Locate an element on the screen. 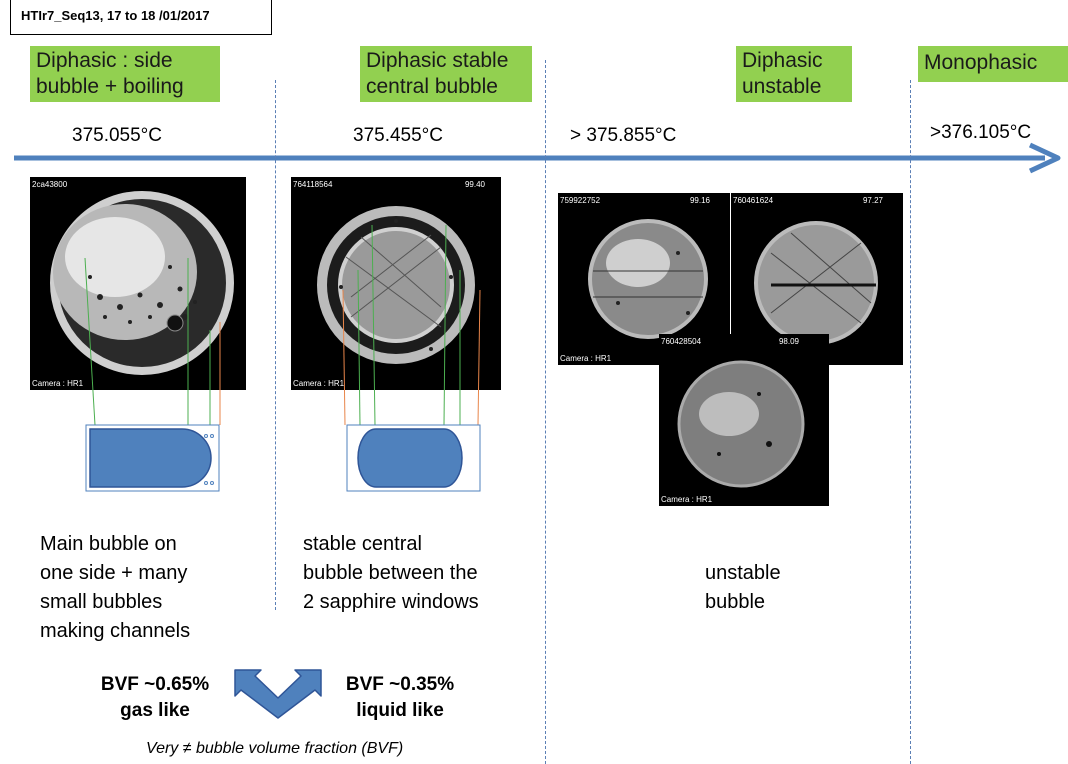 This screenshot has width=1068, height=764. phase-label-side-bubble: Diphasic : side bubble + boiling is located at coordinates (125, 74).